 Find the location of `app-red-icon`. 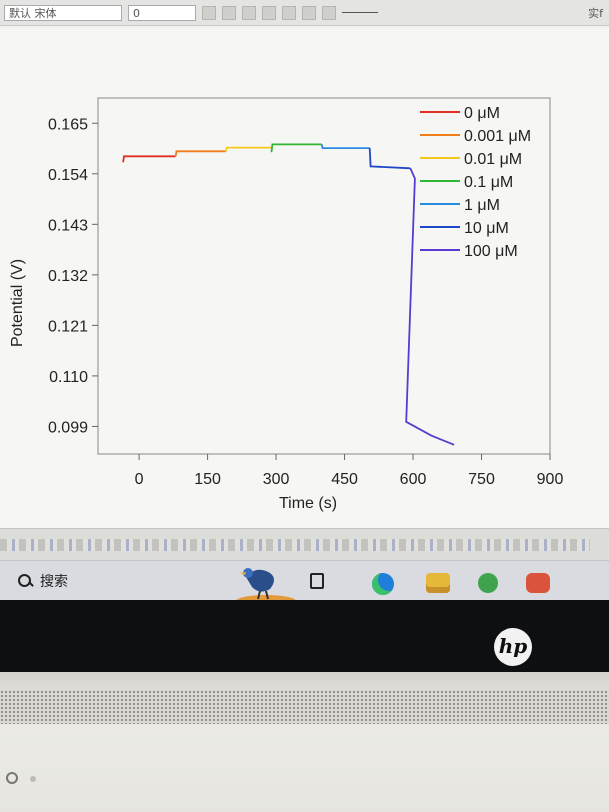

app-red-icon is located at coordinates (538, 583).